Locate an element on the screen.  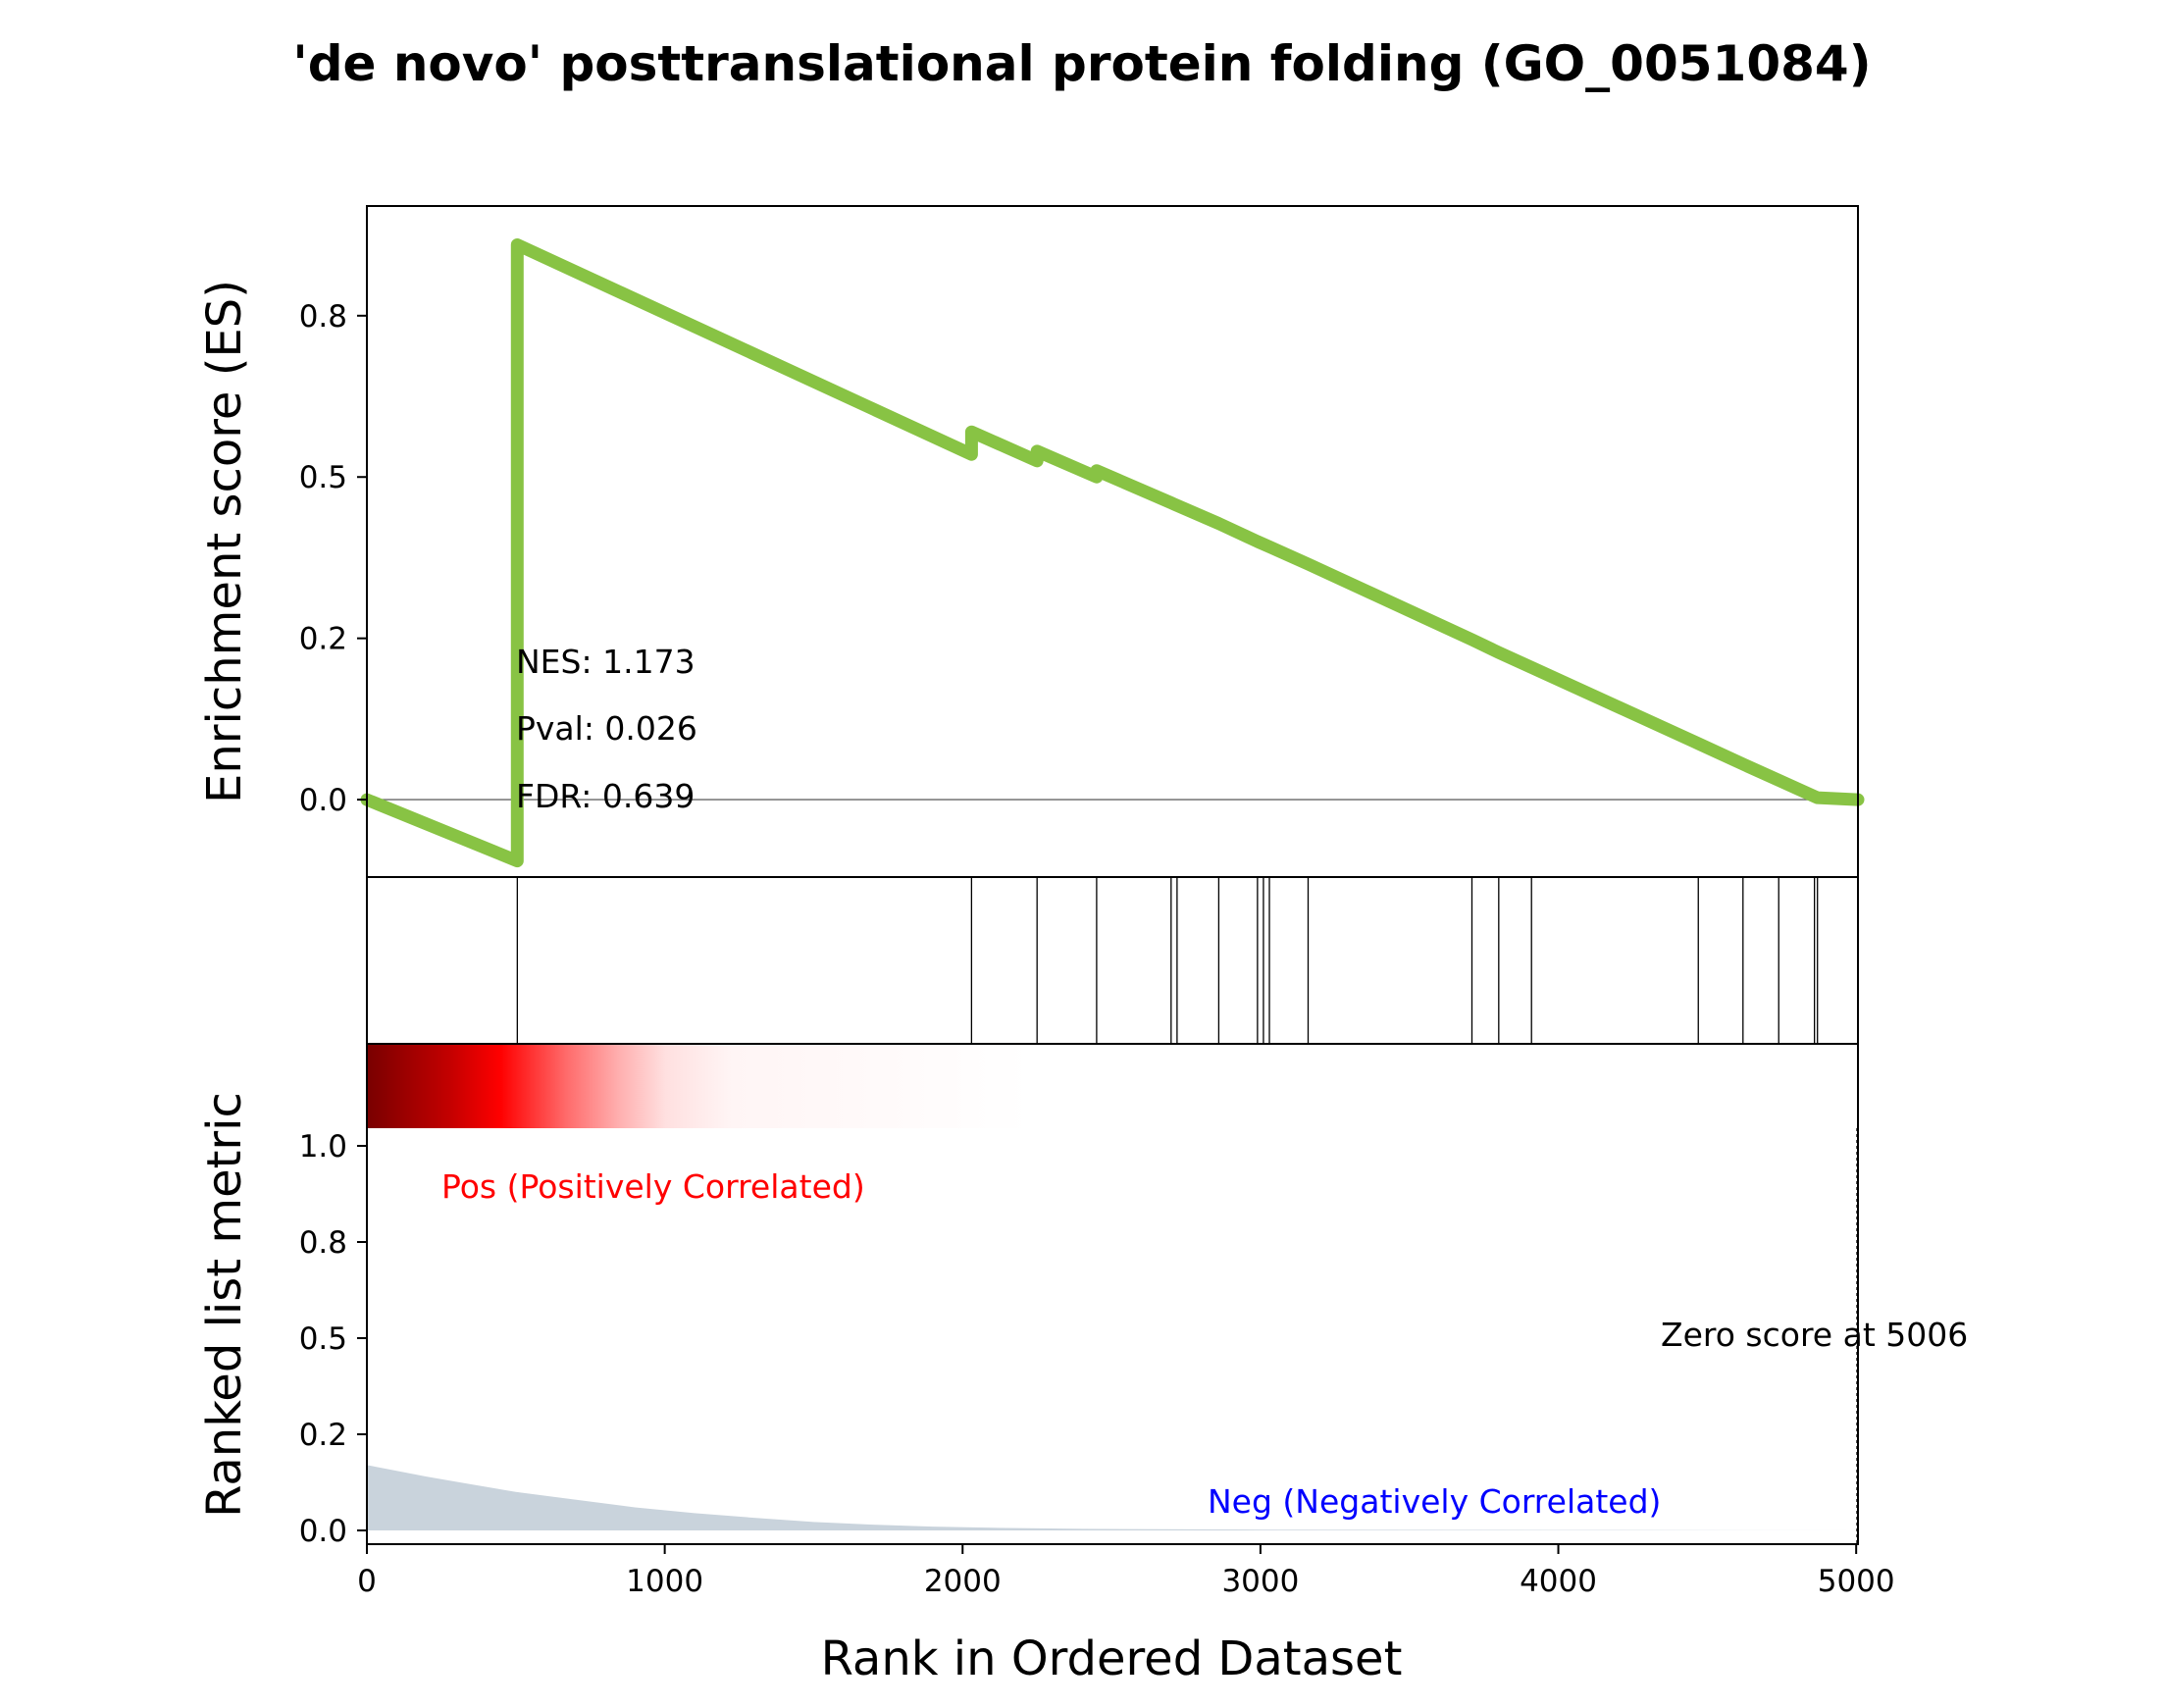
es-y-axis-label: Enrichment score (ES) is located at coordinates (224, 542).